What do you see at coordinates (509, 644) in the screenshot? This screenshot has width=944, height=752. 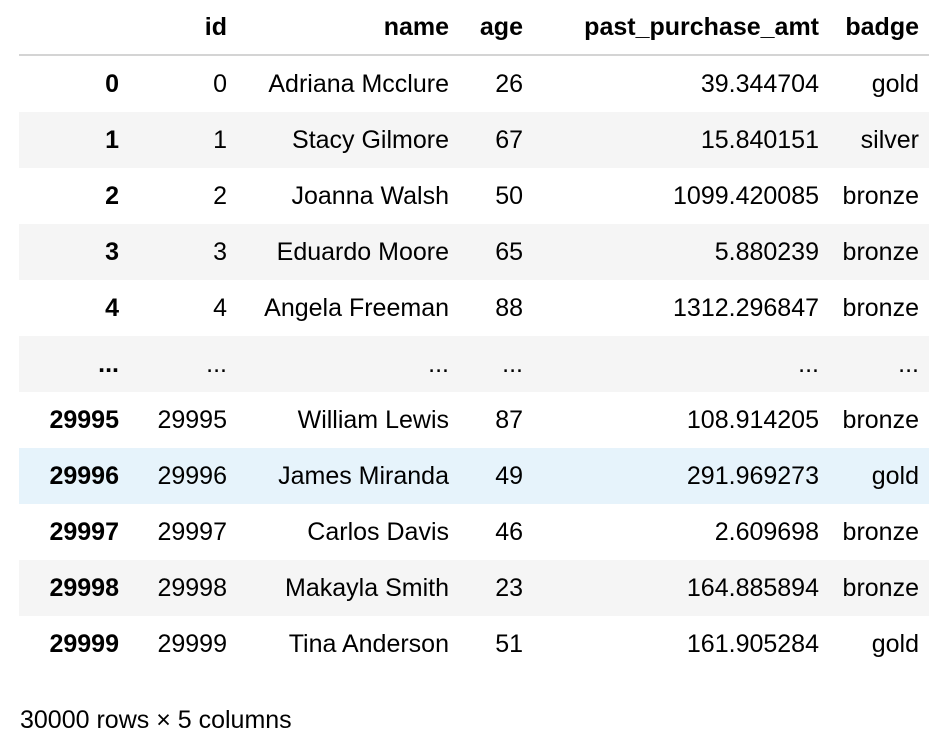 I see `cell-age: 51` at bounding box center [509, 644].